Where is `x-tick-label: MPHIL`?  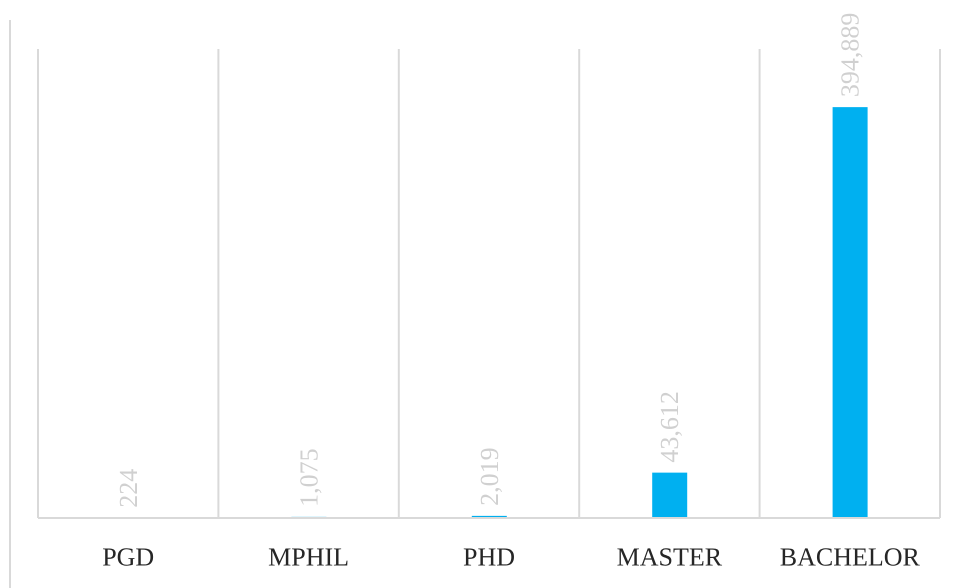 x-tick-label: MPHIL is located at coordinates (309, 557).